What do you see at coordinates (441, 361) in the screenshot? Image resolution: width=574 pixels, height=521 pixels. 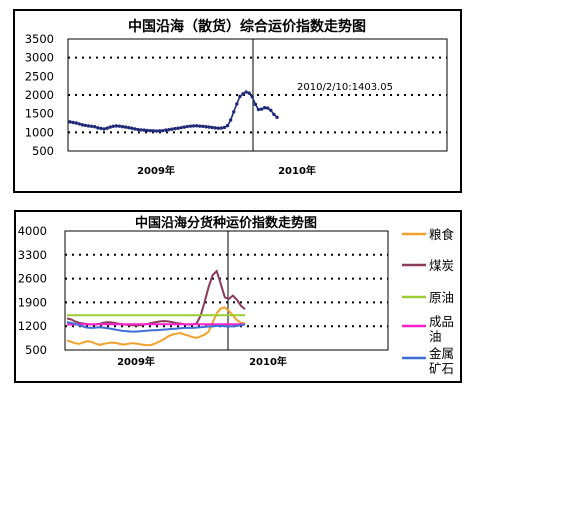 I see `legend-label: 金属矿石` at bounding box center [441, 361].